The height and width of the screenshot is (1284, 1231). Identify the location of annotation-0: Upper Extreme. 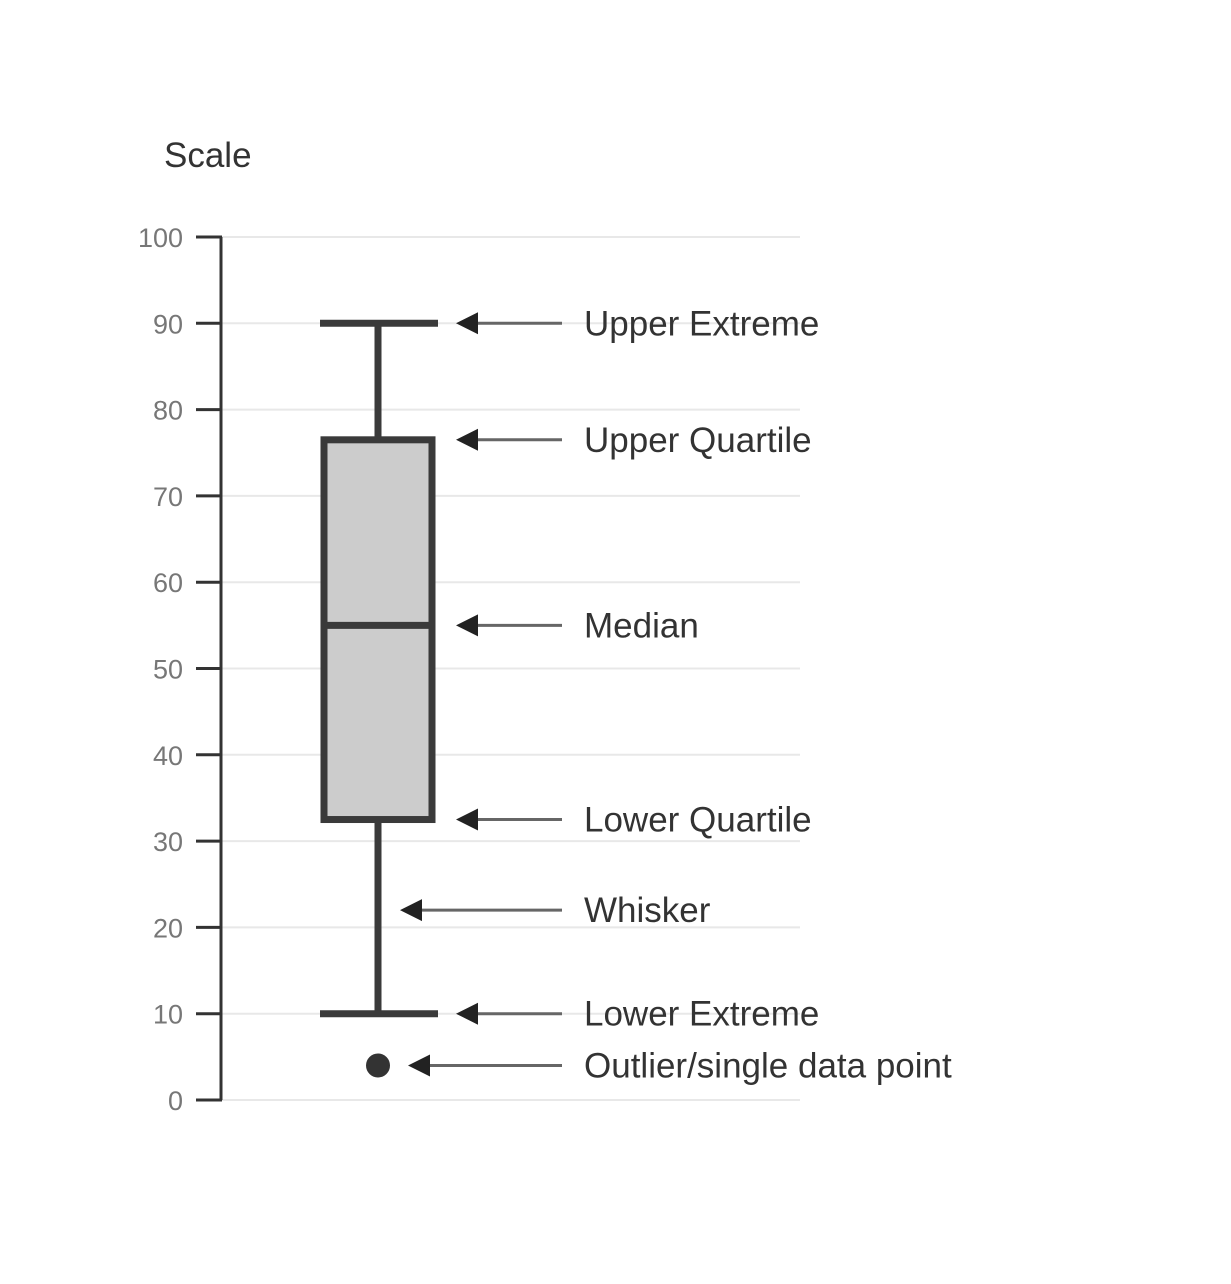
(637, 323).